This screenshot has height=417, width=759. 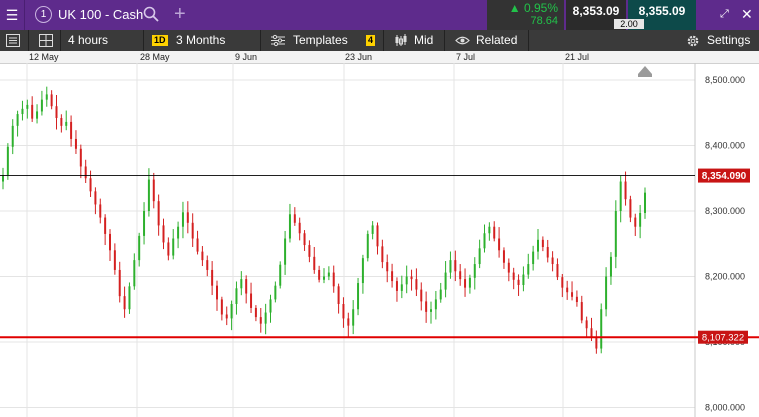 I want to click on interval-selector: 4 hours, so click(x=88, y=40).